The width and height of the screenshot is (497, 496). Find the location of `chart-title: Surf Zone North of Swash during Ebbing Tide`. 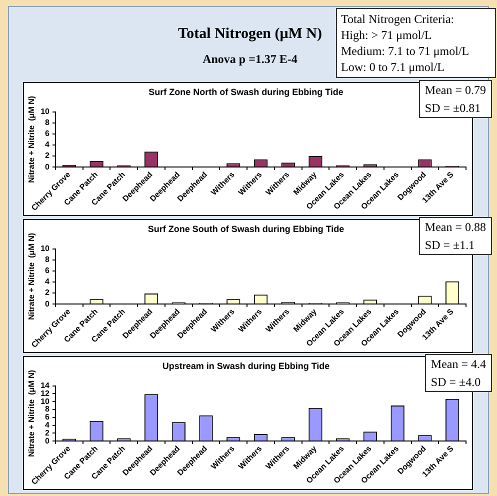

chart-title: Surf Zone North of Swash during Ebbing Tide is located at coordinates (246, 91).